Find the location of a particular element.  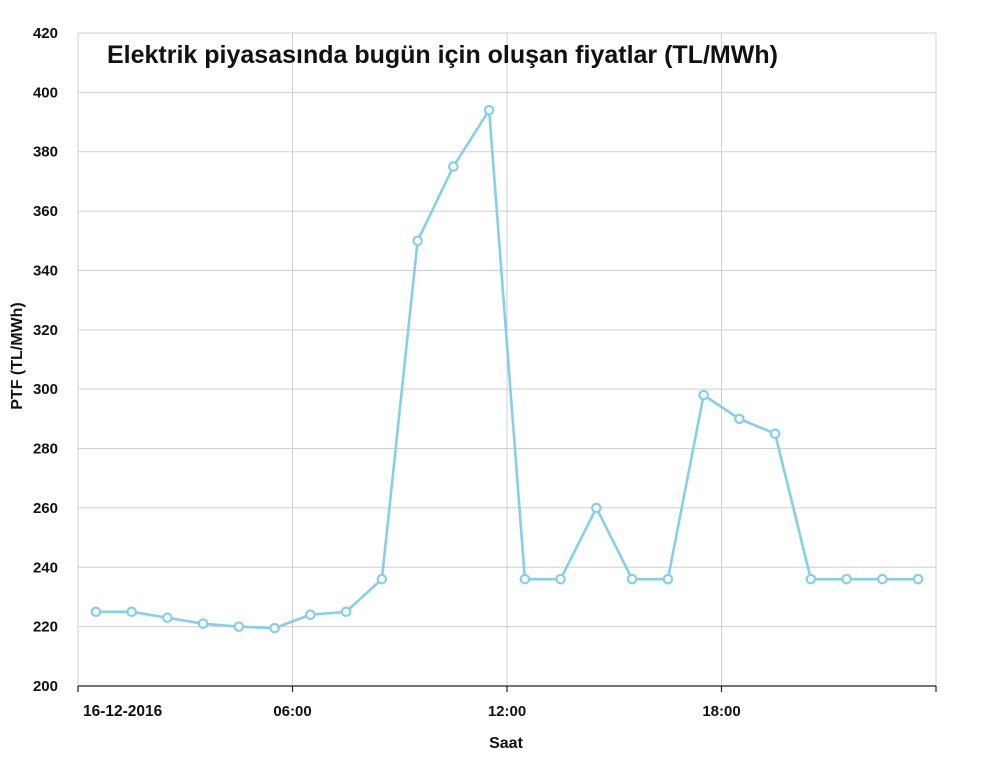

y-tick-label: 300 is located at coordinates (45, 389).